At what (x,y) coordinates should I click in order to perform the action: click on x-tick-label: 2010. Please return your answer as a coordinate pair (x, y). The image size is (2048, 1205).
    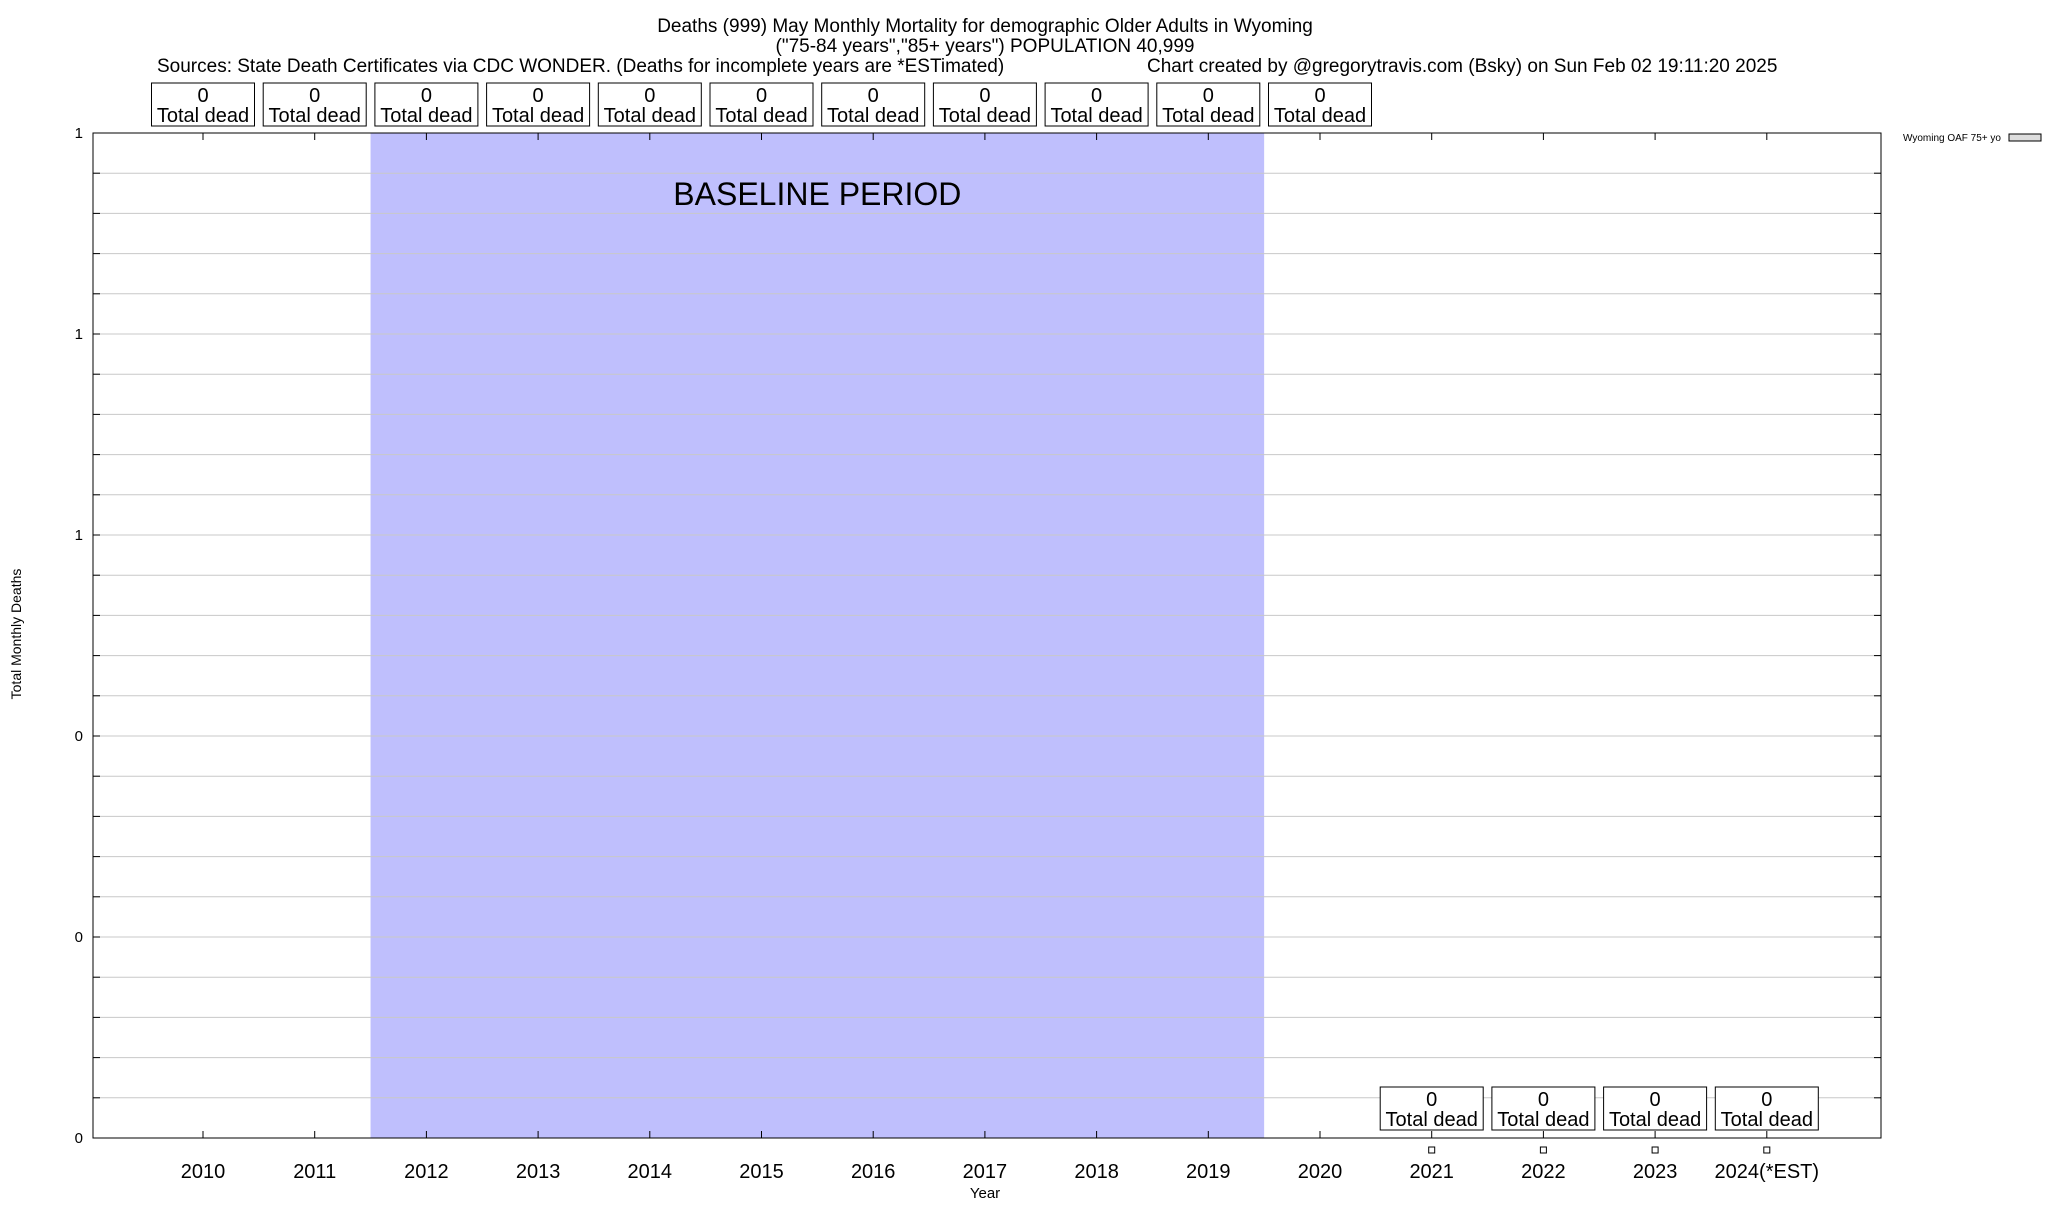
    Looking at the image, I should click on (203, 1172).